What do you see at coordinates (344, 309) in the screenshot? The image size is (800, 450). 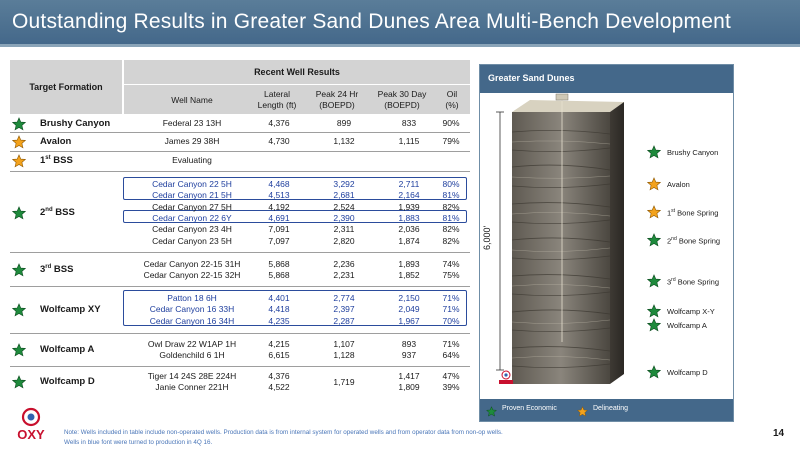 I see `peak-24hr-cell: 2,397` at bounding box center [344, 309].